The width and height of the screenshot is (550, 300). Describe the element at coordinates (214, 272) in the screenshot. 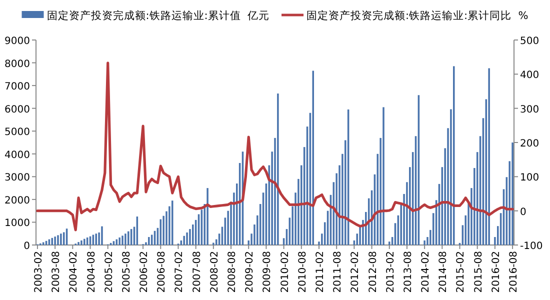

I see `x-tick-label: 2008-02` at that location.